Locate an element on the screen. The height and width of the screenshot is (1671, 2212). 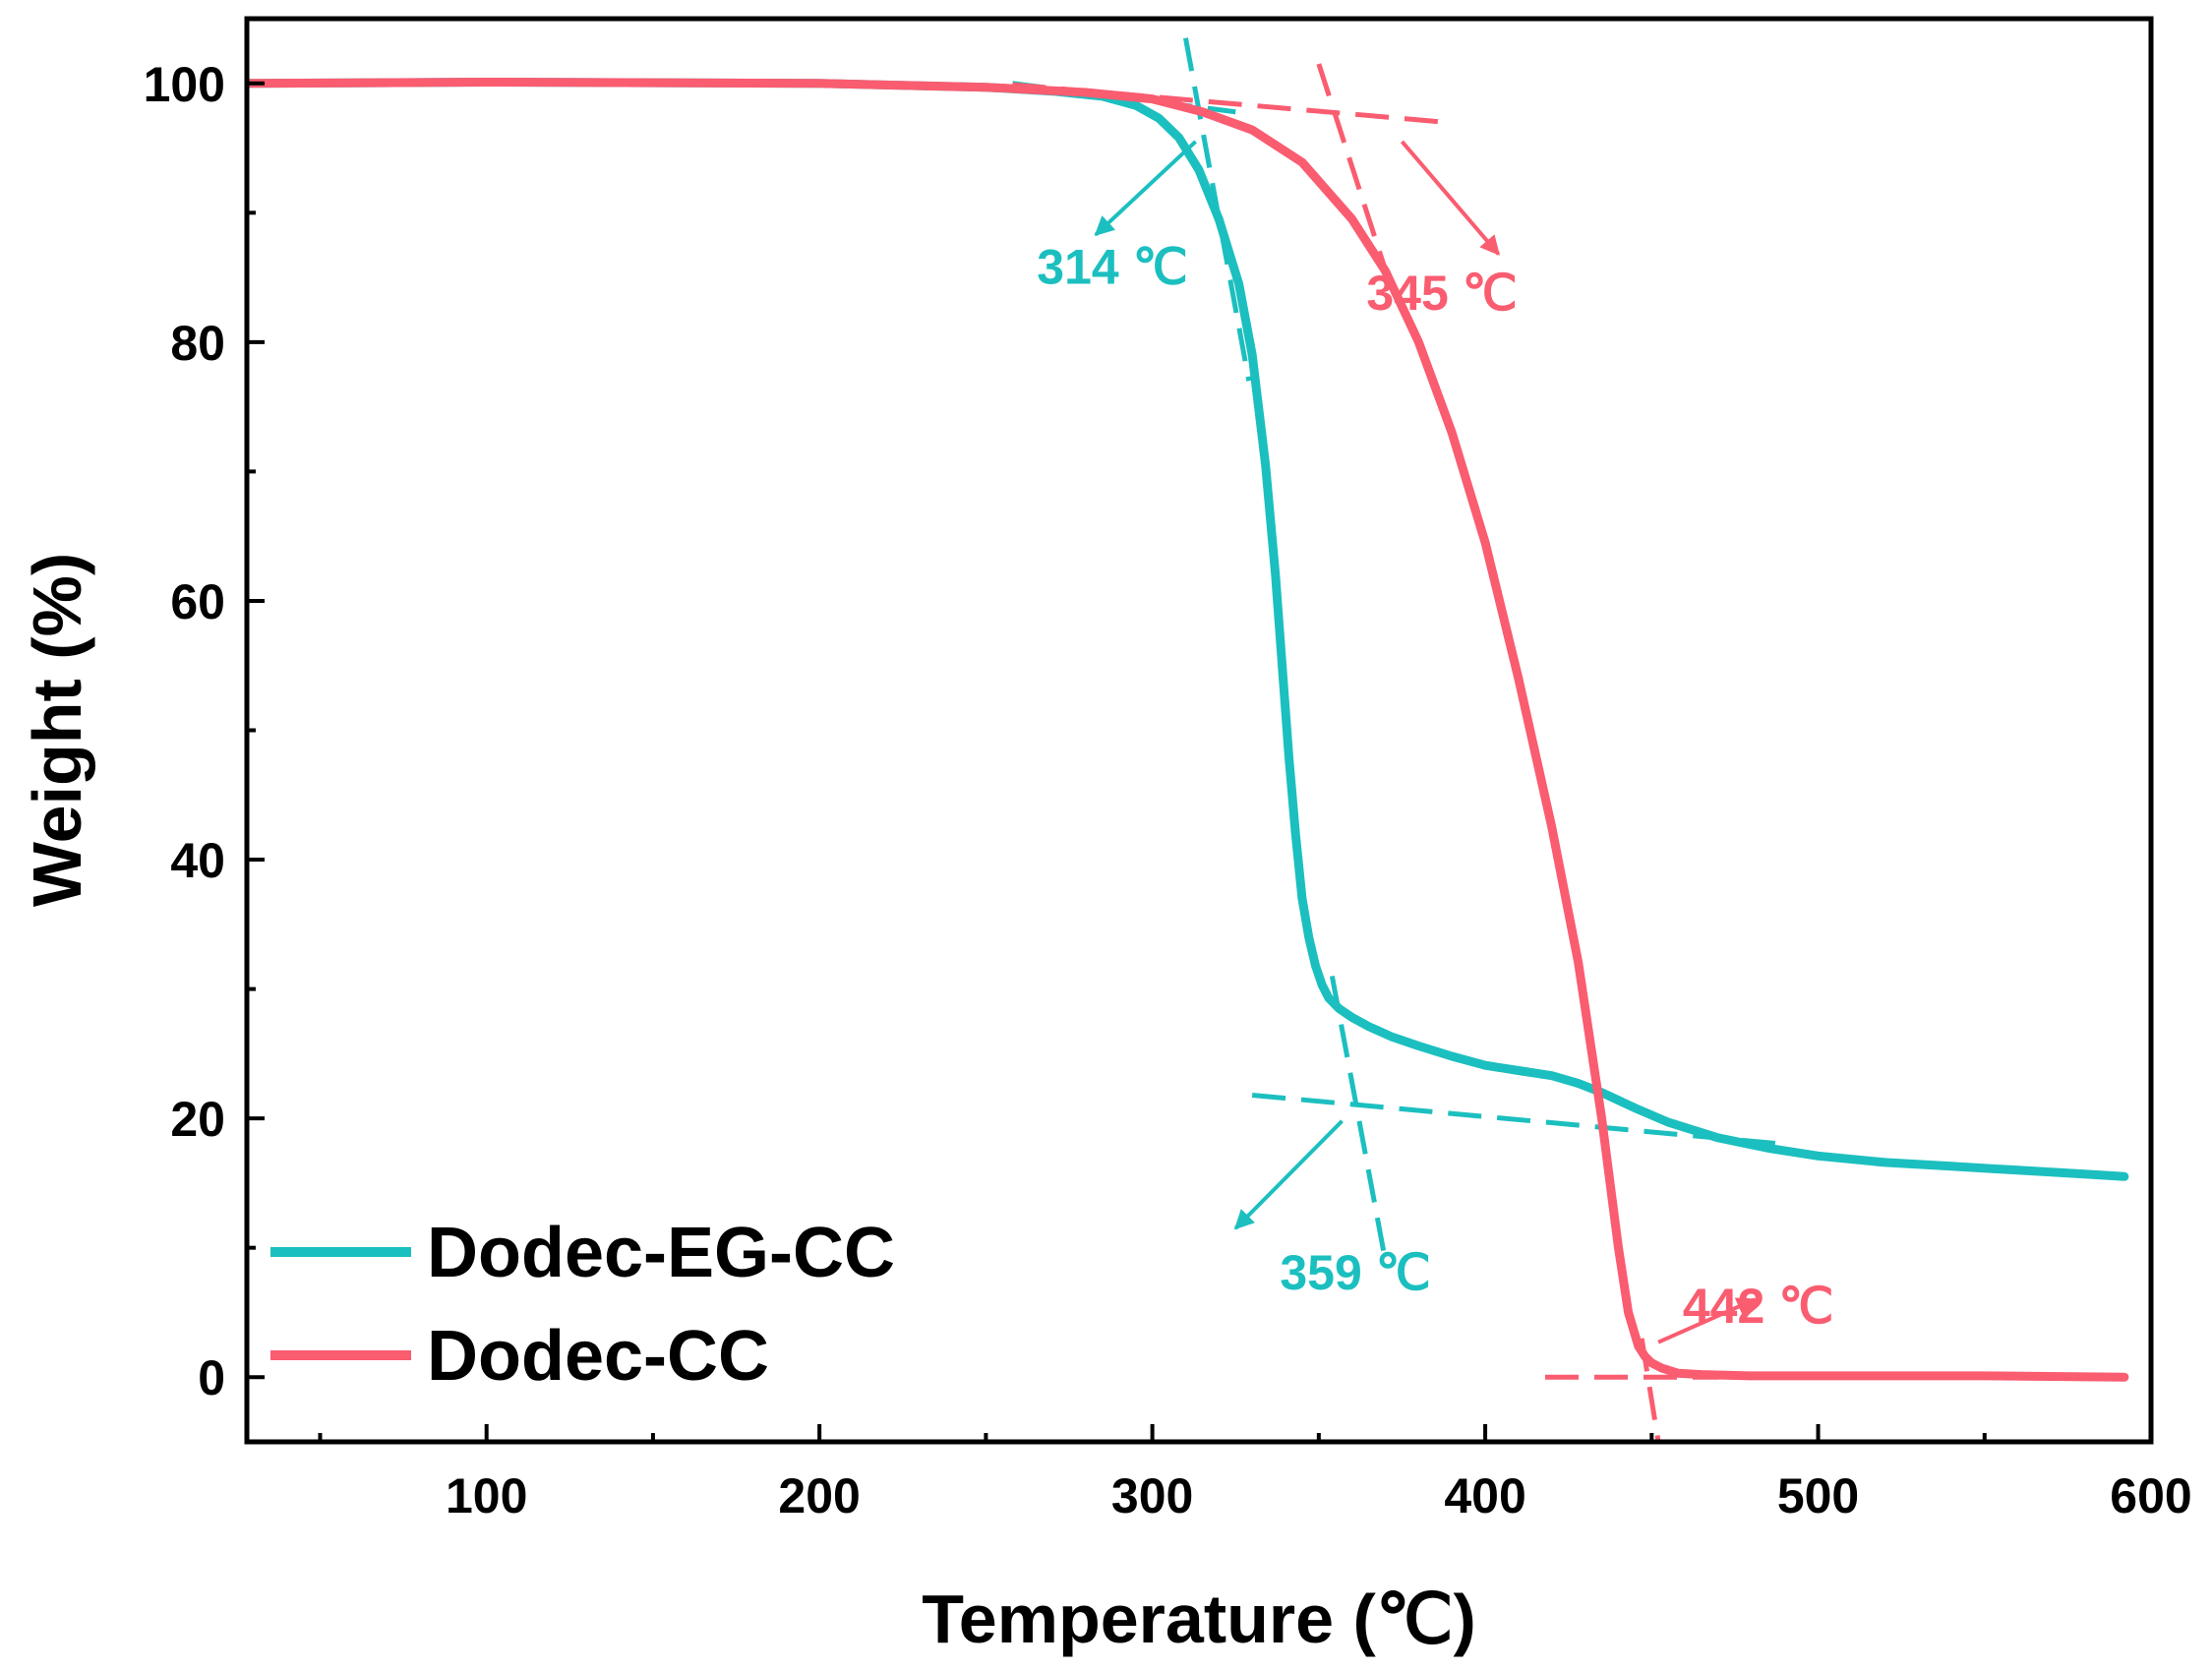
x-tick-label-100: 100 is located at coordinates (486, 1495).